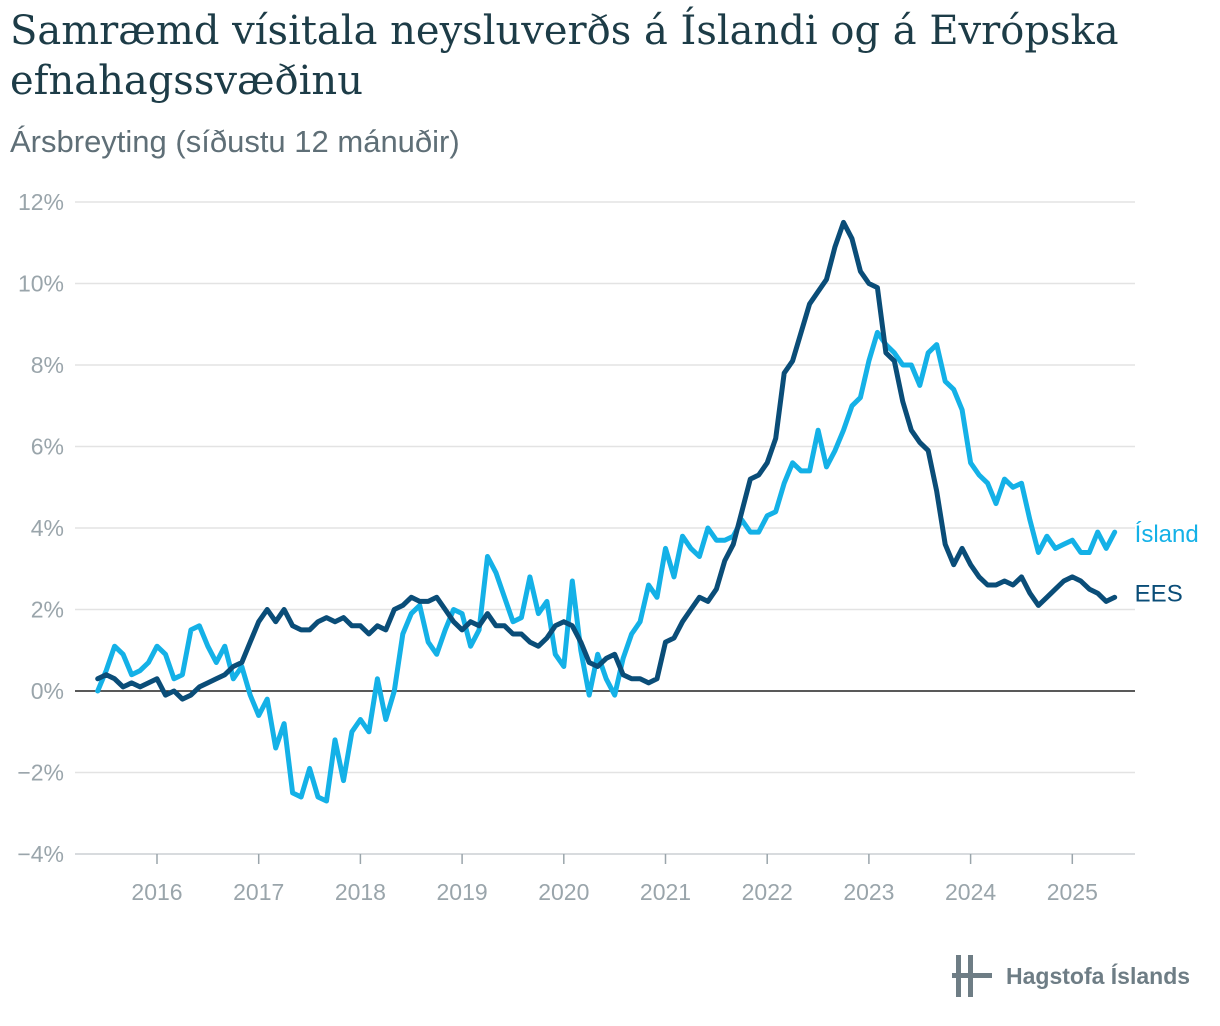 Image resolution: width=1220 pixels, height=1026 pixels. I want to click on y-tick-label: 12%, so click(41, 202).